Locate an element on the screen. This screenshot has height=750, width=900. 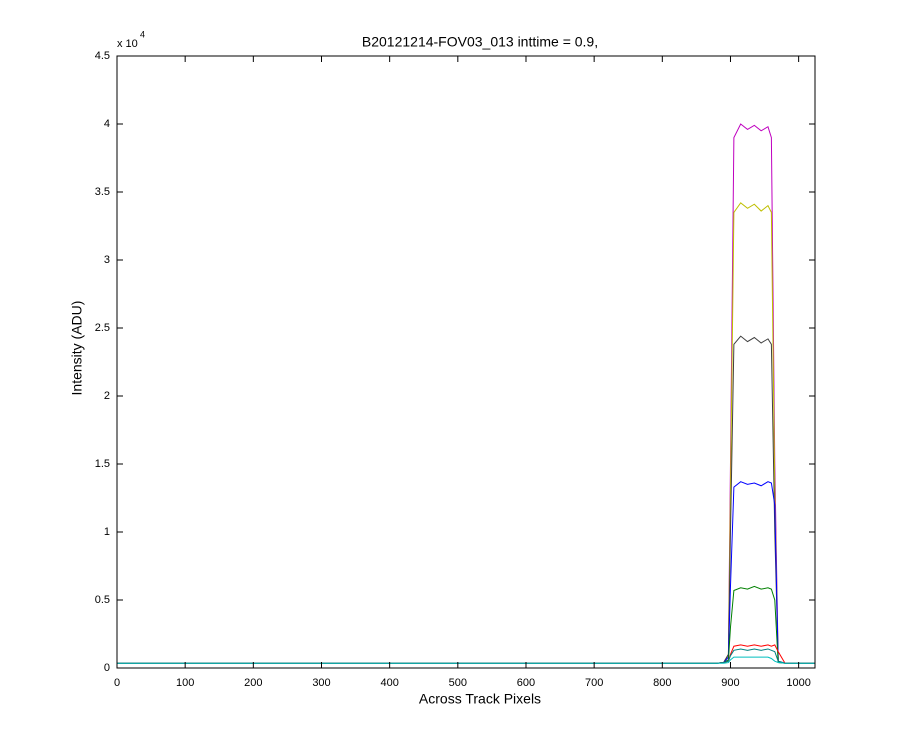
x-tick-label: 900 is located at coordinates (730, 683).